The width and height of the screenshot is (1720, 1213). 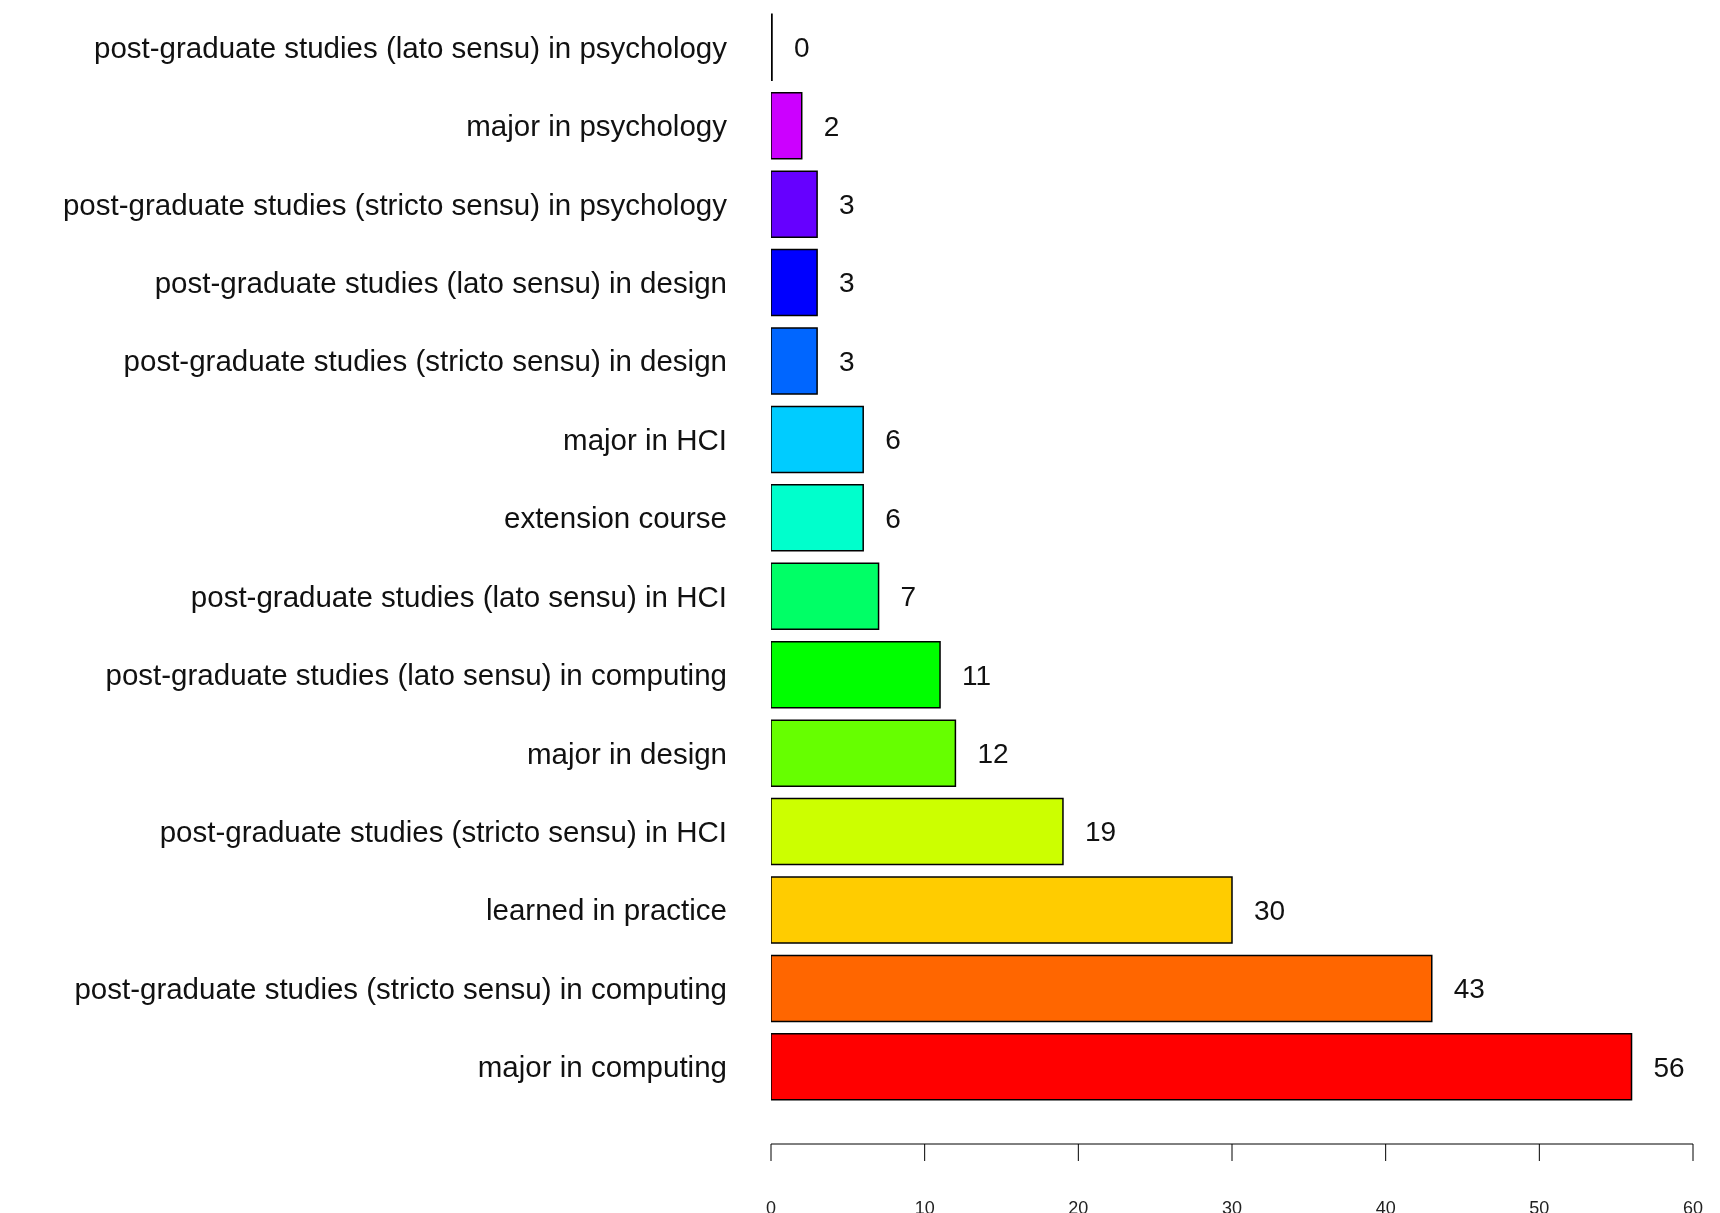 I want to click on y-tick-label: post-graduate studies (stricto sensu) in computing, so click(x=400, y=988).